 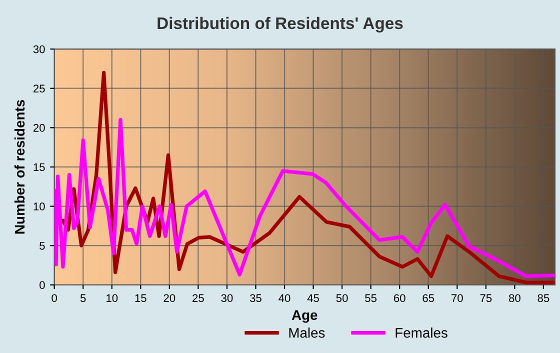 I want to click on x-tick-label: 0, so click(x=54, y=298).